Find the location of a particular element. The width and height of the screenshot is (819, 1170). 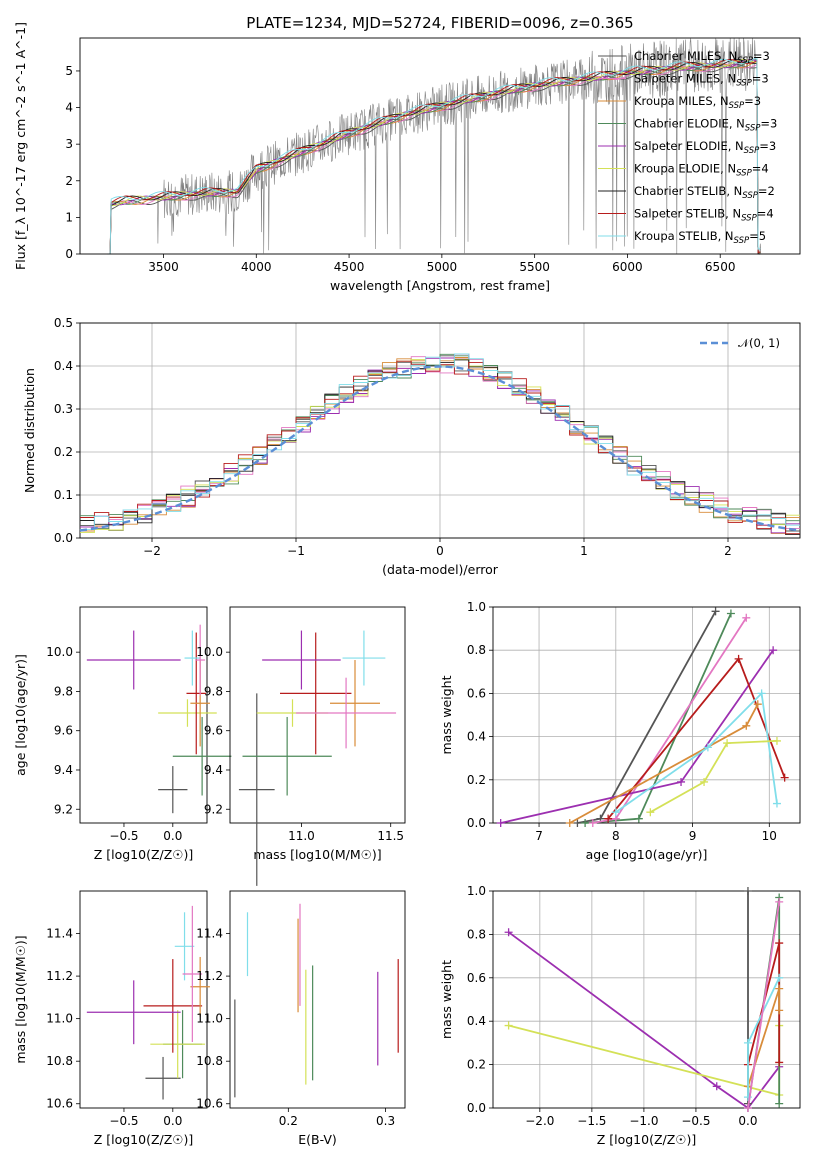

y-tick-label: 10.8 is located at coordinates (209, 1061).